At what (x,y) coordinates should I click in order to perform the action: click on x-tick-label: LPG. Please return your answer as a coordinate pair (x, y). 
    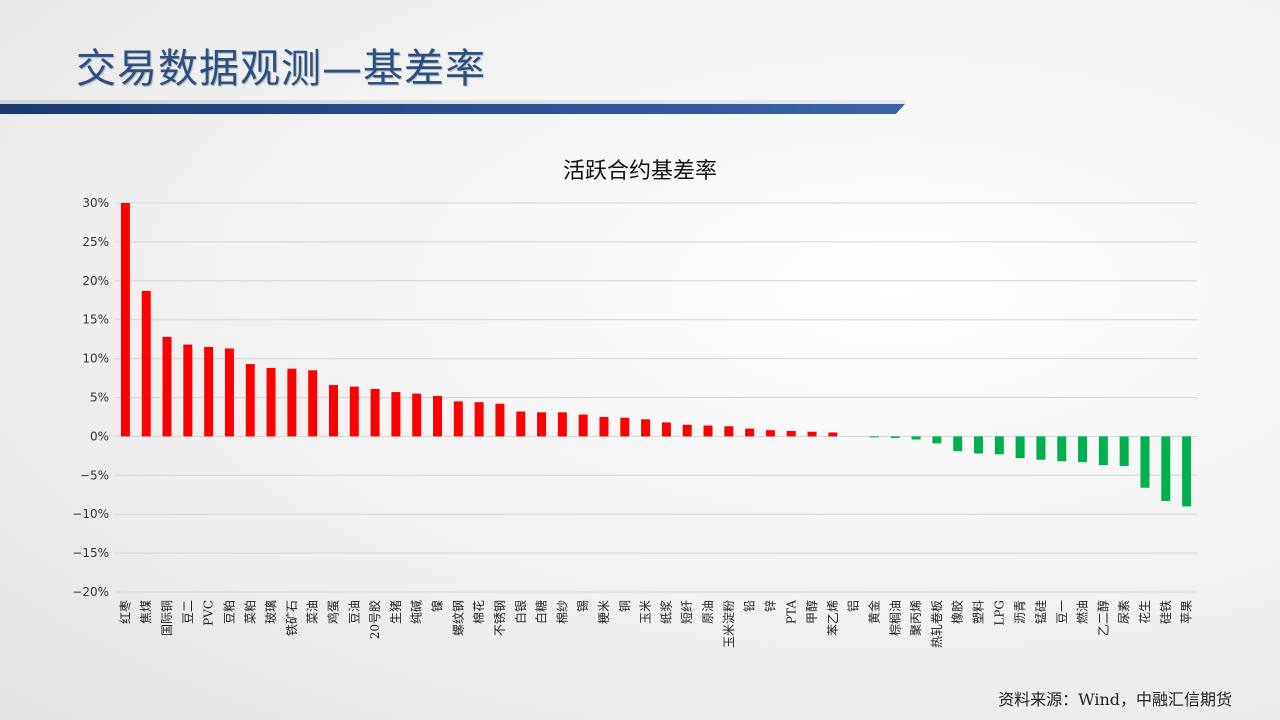
    Looking at the image, I should click on (999, 613).